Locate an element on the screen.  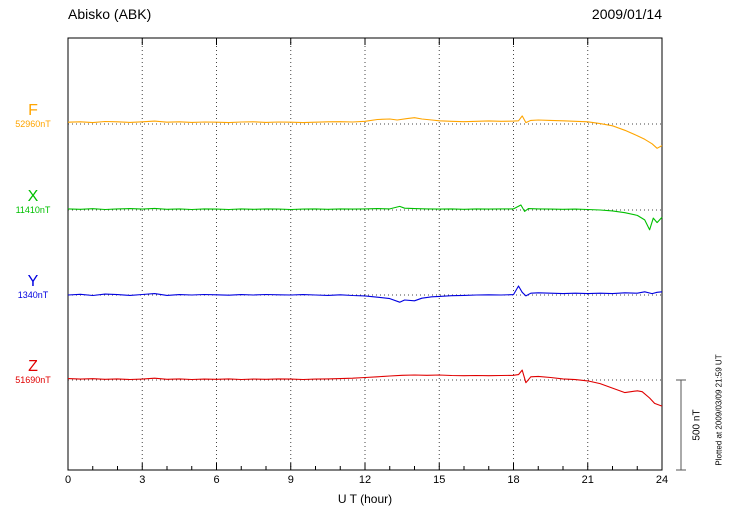
x-tick-label: 18 is located at coordinates (513, 480).